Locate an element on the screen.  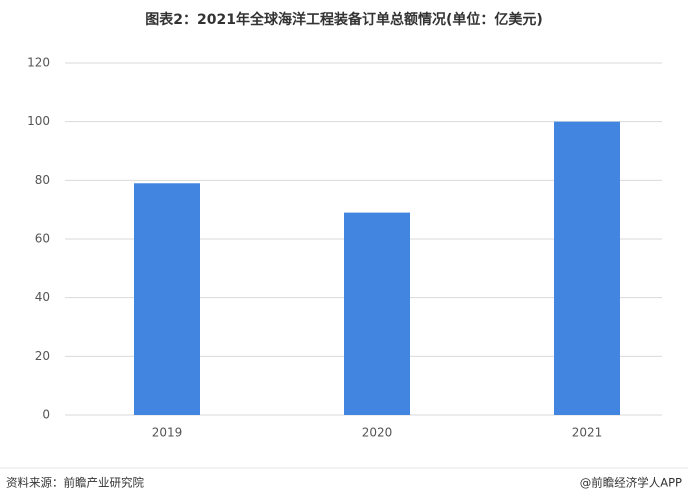
y-tick-label: 100 is located at coordinates (38, 121).